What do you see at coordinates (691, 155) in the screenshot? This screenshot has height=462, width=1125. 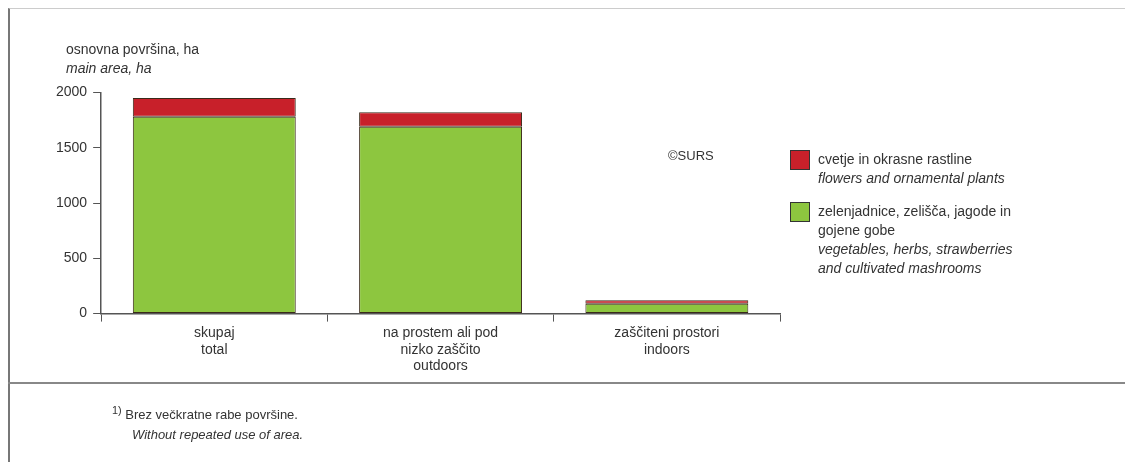 I see `annotation: ©SURS` at bounding box center [691, 155].